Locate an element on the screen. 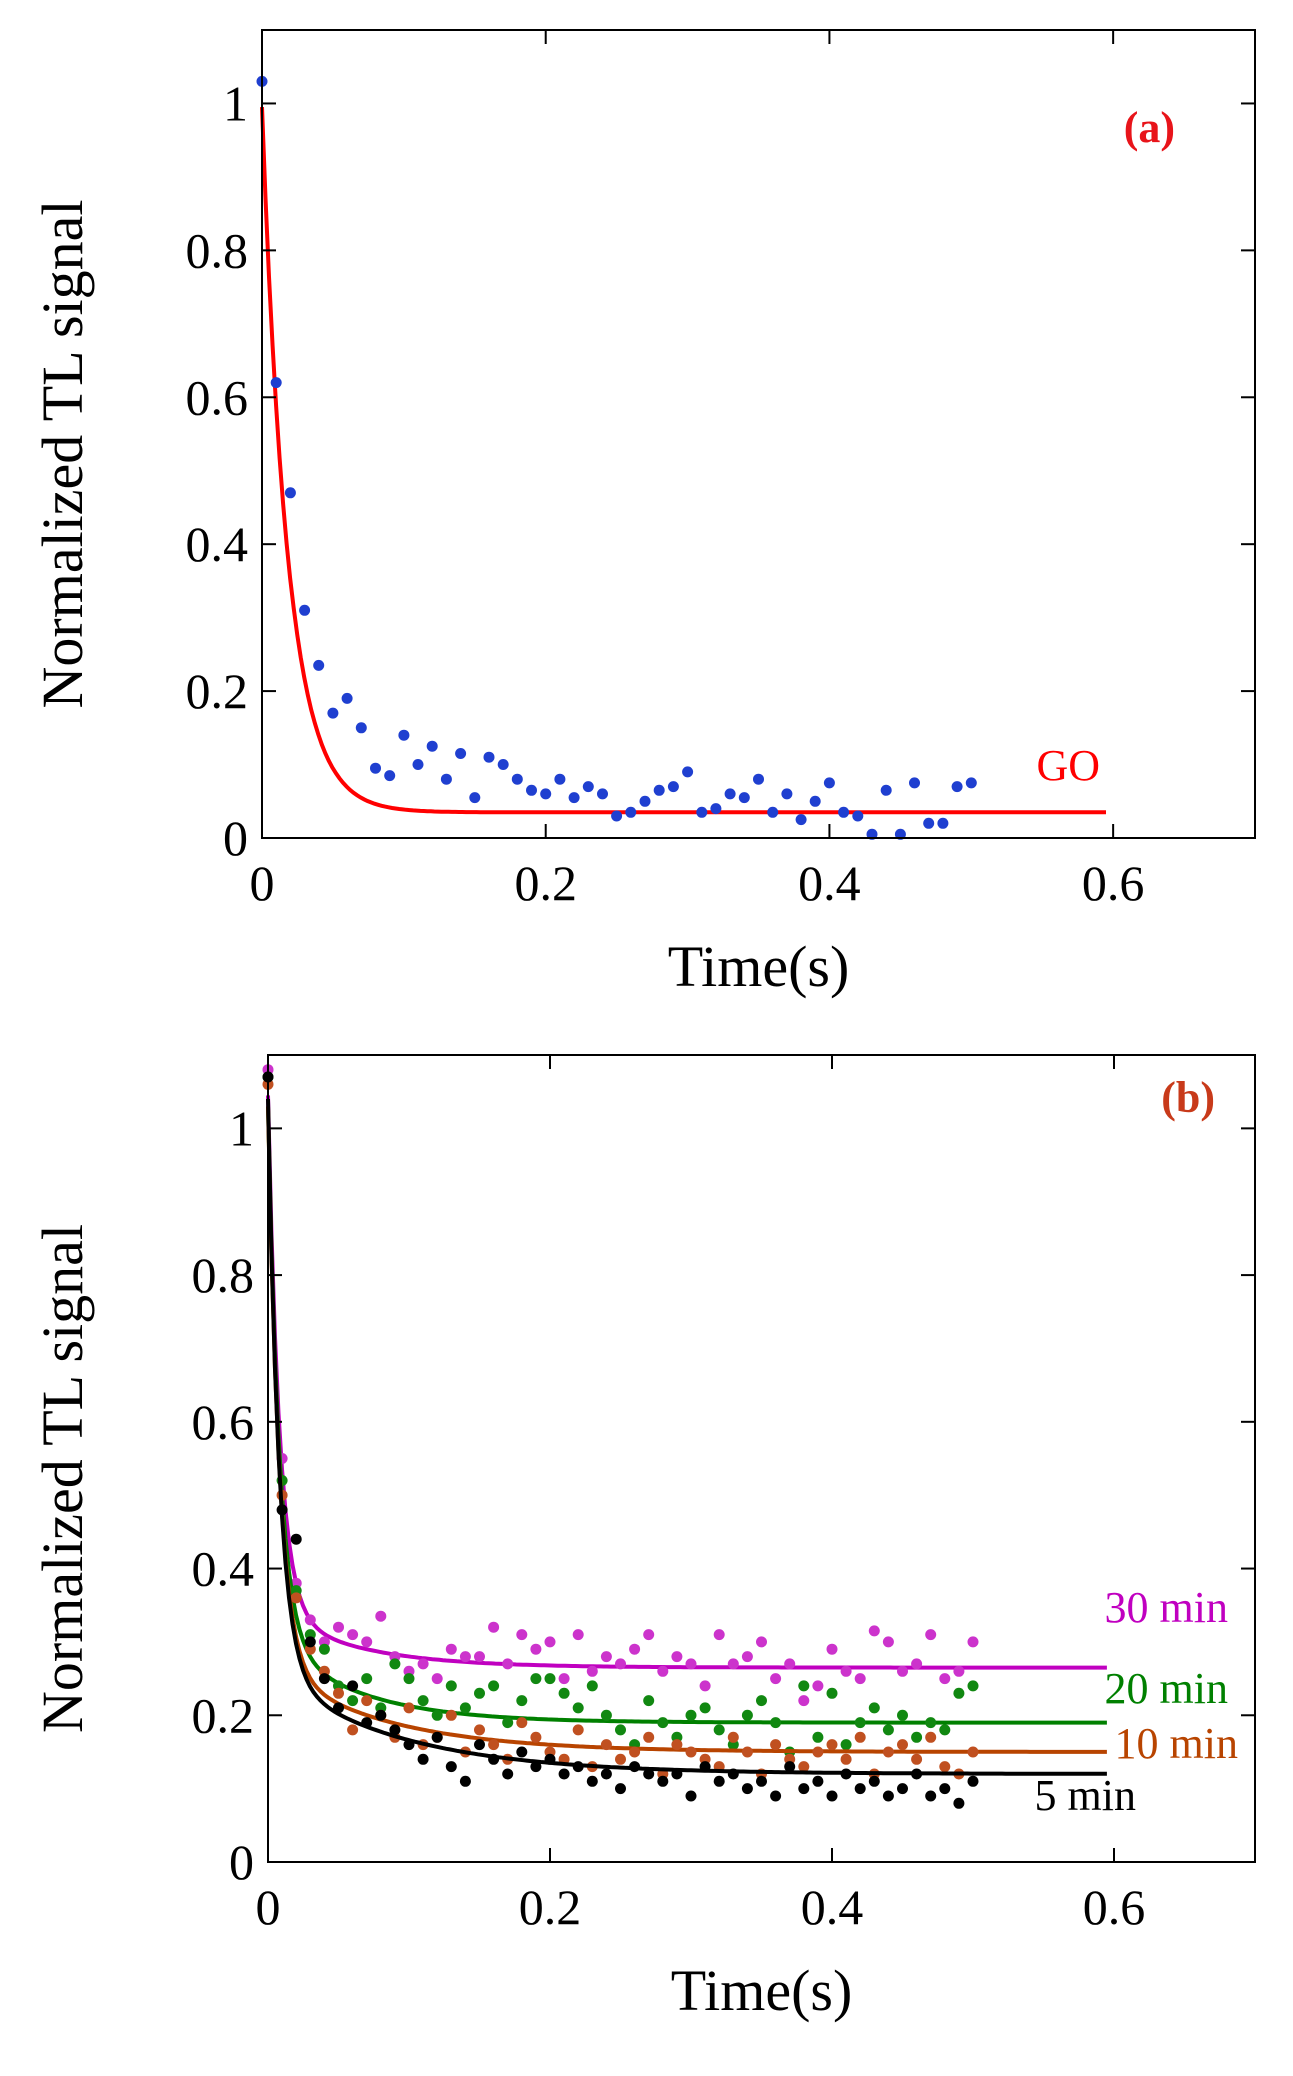 The height and width of the screenshot is (2076, 1293). panel-a-y-tick-label: 1 is located at coordinates (235, 103).